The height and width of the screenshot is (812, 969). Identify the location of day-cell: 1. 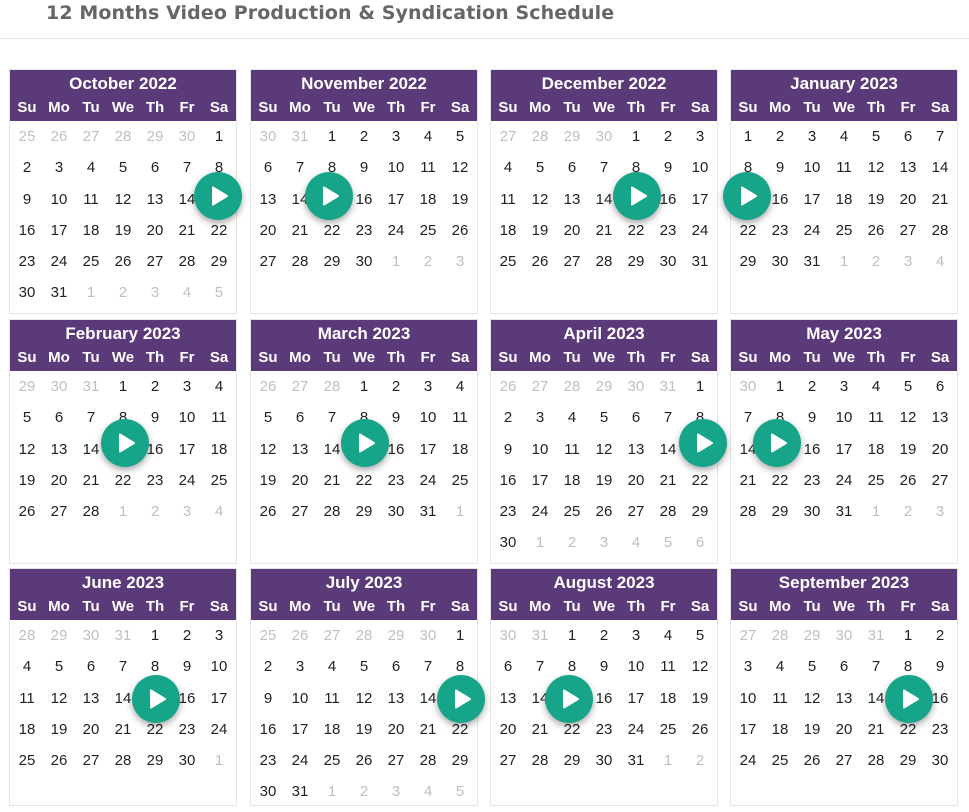
(364, 386).